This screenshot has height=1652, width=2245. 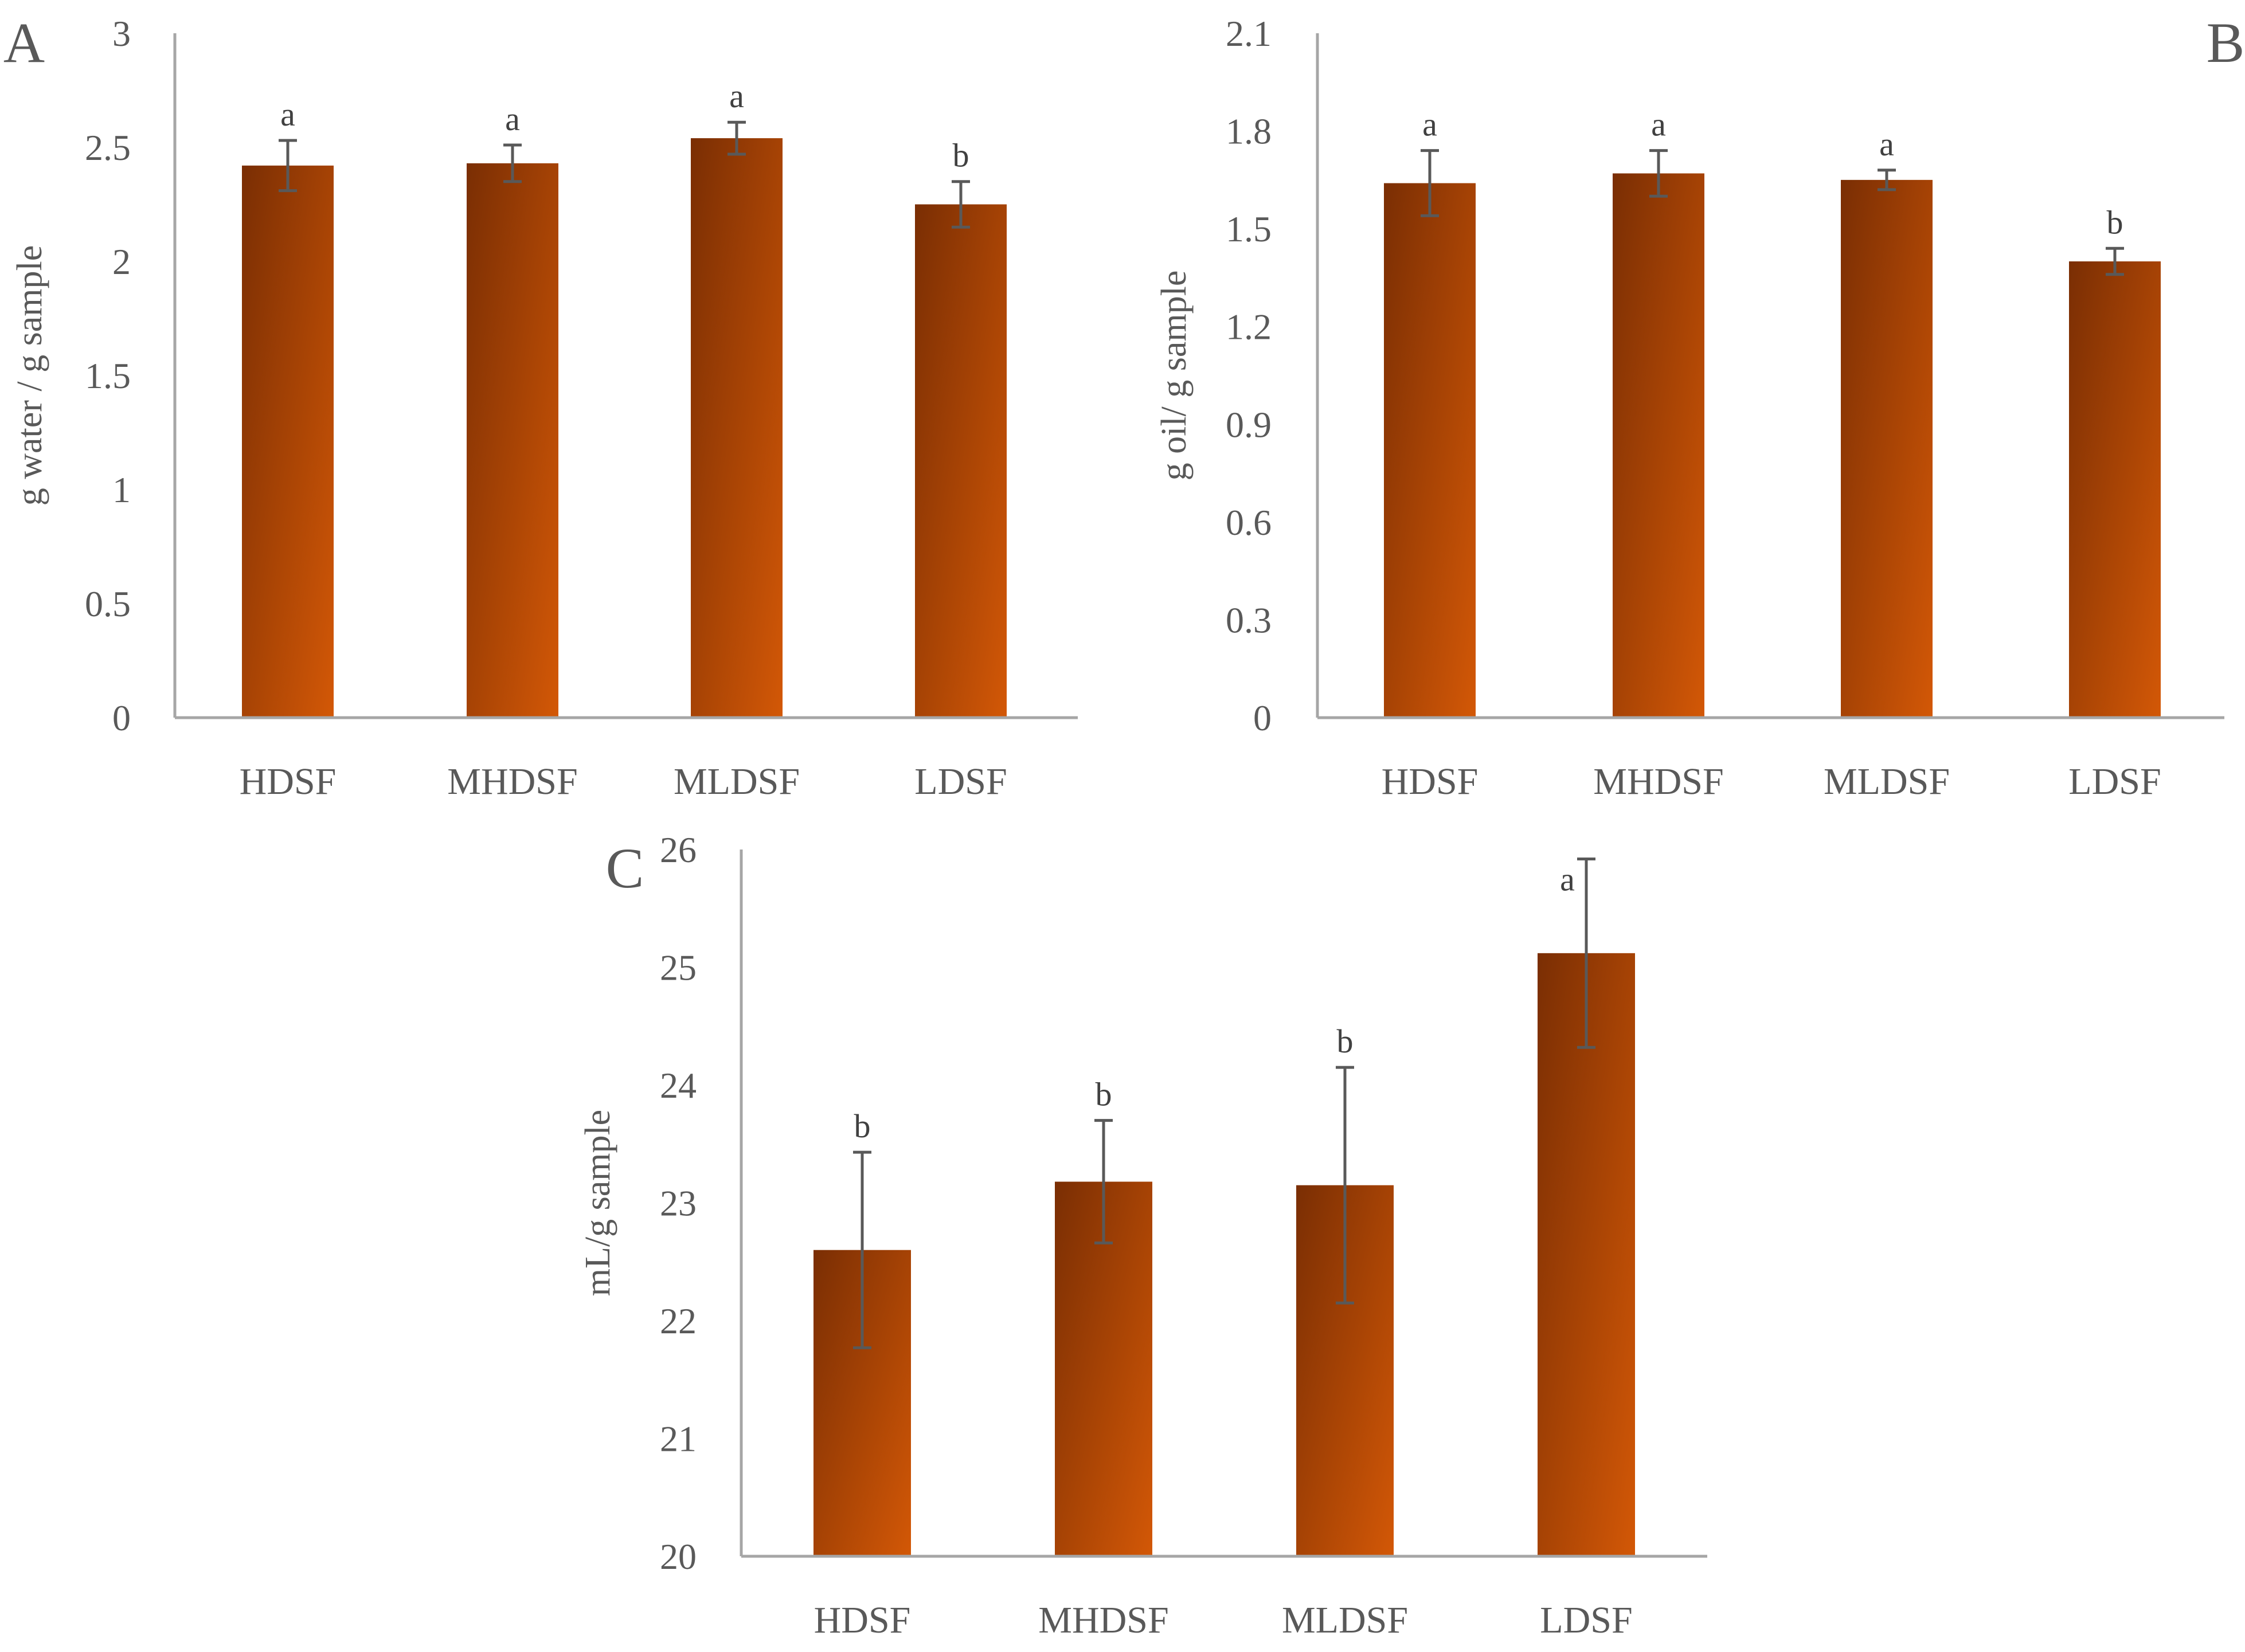 What do you see at coordinates (121, 489) in the screenshot?
I see `y-tick-label: 1` at bounding box center [121, 489].